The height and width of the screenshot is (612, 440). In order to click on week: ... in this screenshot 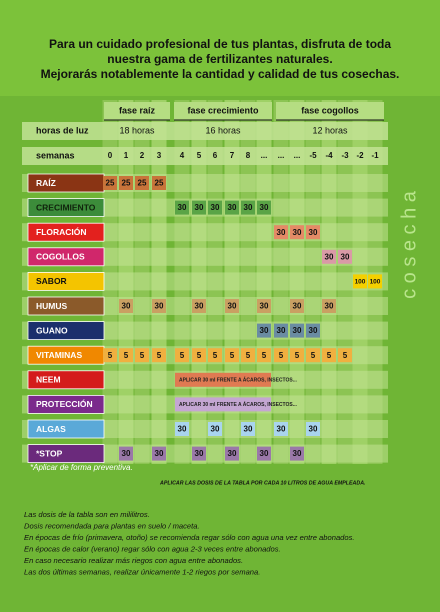, I will do `click(281, 155)`.